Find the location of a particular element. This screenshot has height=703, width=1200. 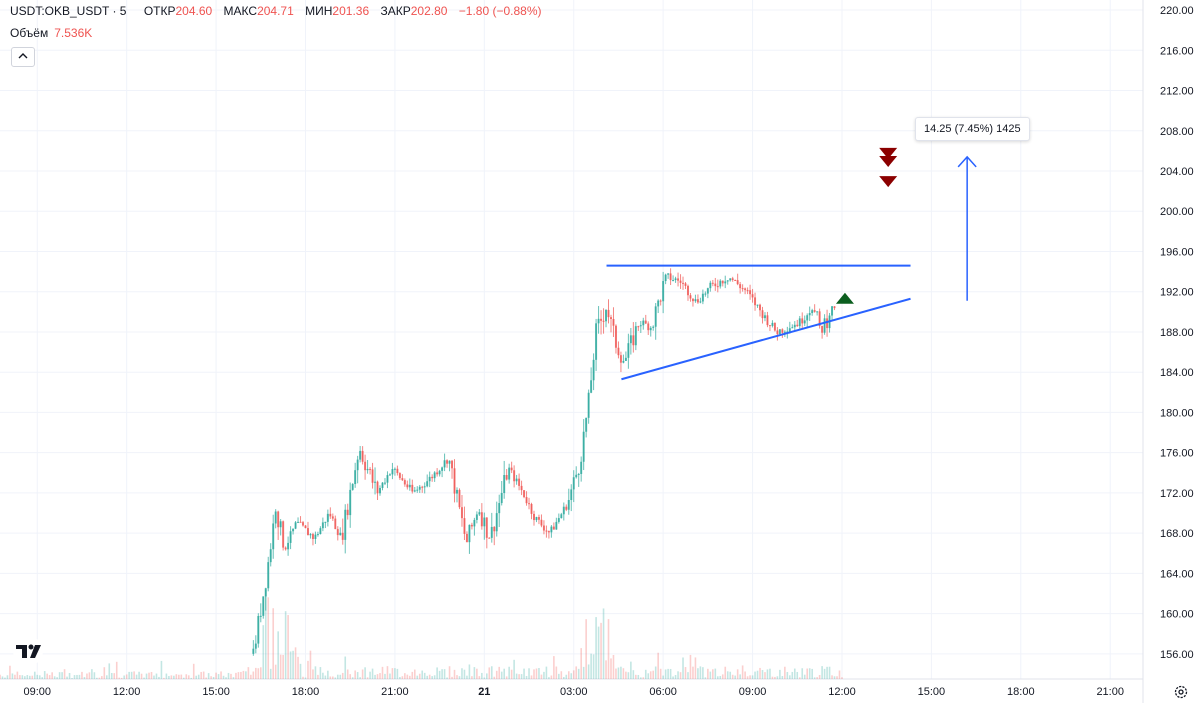

y-tick-label: 216.00 is located at coordinates (1177, 51).